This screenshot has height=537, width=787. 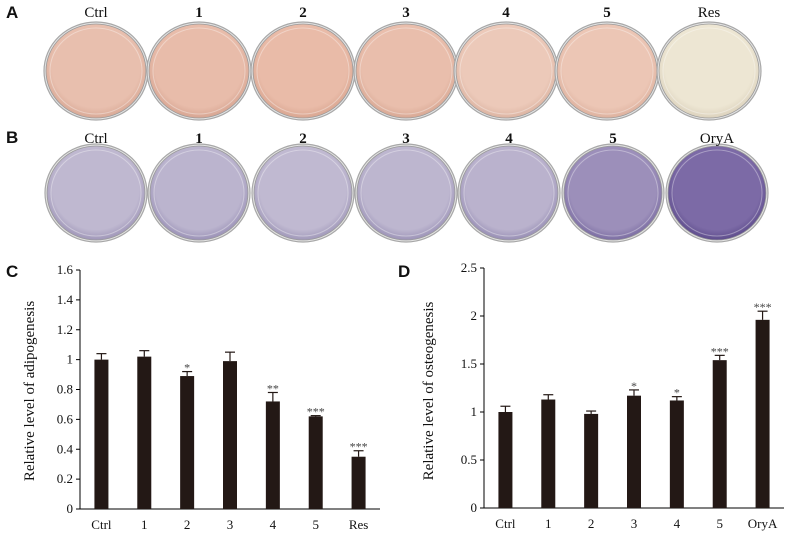 I want to click on y-tick-label: 0.6, so click(x=65, y=418).